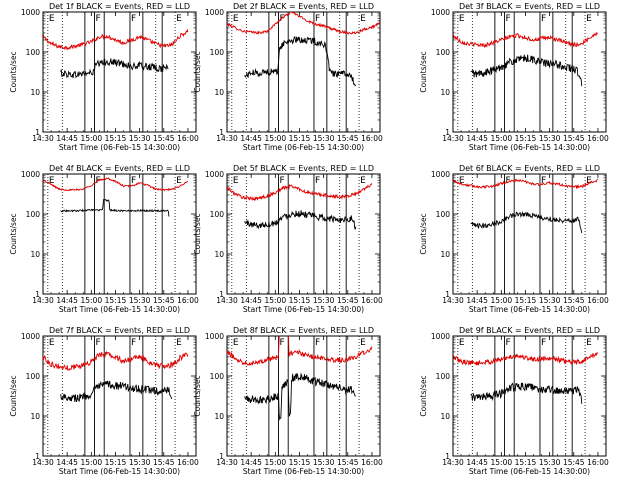 Image resolution: width=640 pixels, height=480 pixels. What do you see at coordinates (303, 330) in the screenshot?
I see `panel-title: Det 8f BLACK = Events, RED = LLD` at bounding box center [303, 330].